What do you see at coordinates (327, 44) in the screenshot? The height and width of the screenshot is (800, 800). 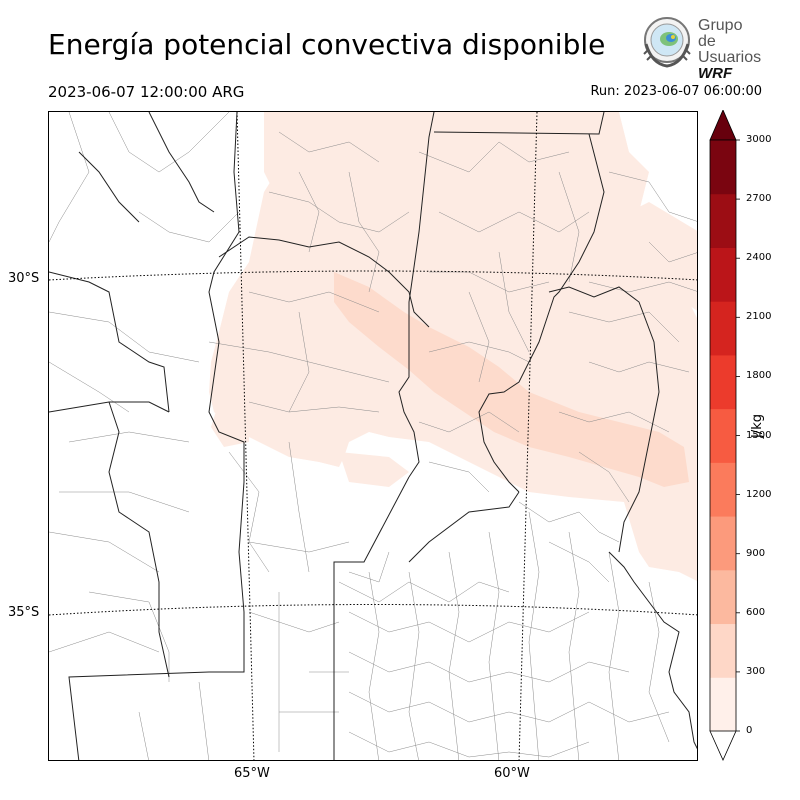 I see `map-title: Energía potencial convectiva disponible` at bounding box center [327, 44].